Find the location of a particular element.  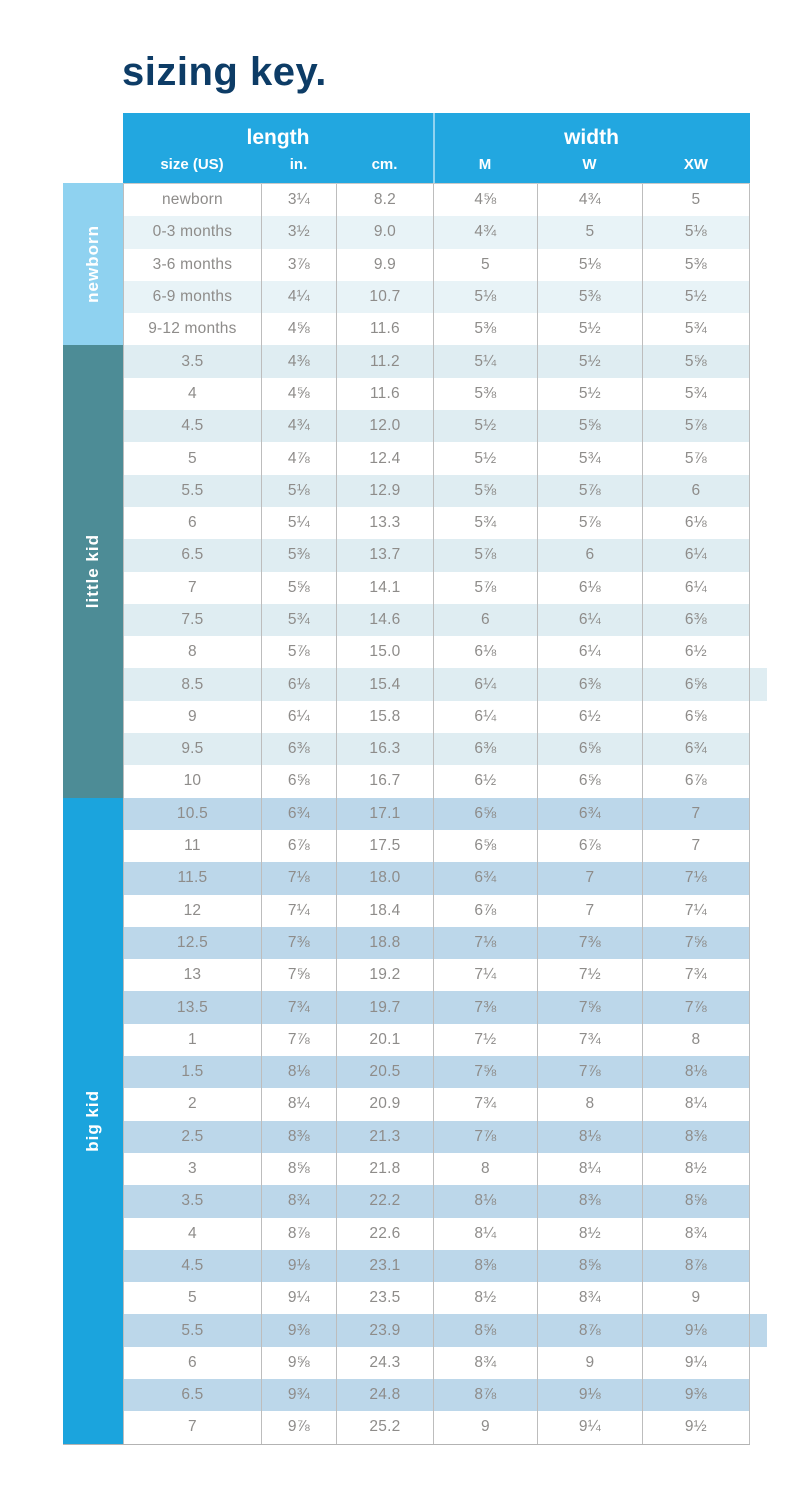

cell-width-m: 5½ is located at coordinates (486, 426).